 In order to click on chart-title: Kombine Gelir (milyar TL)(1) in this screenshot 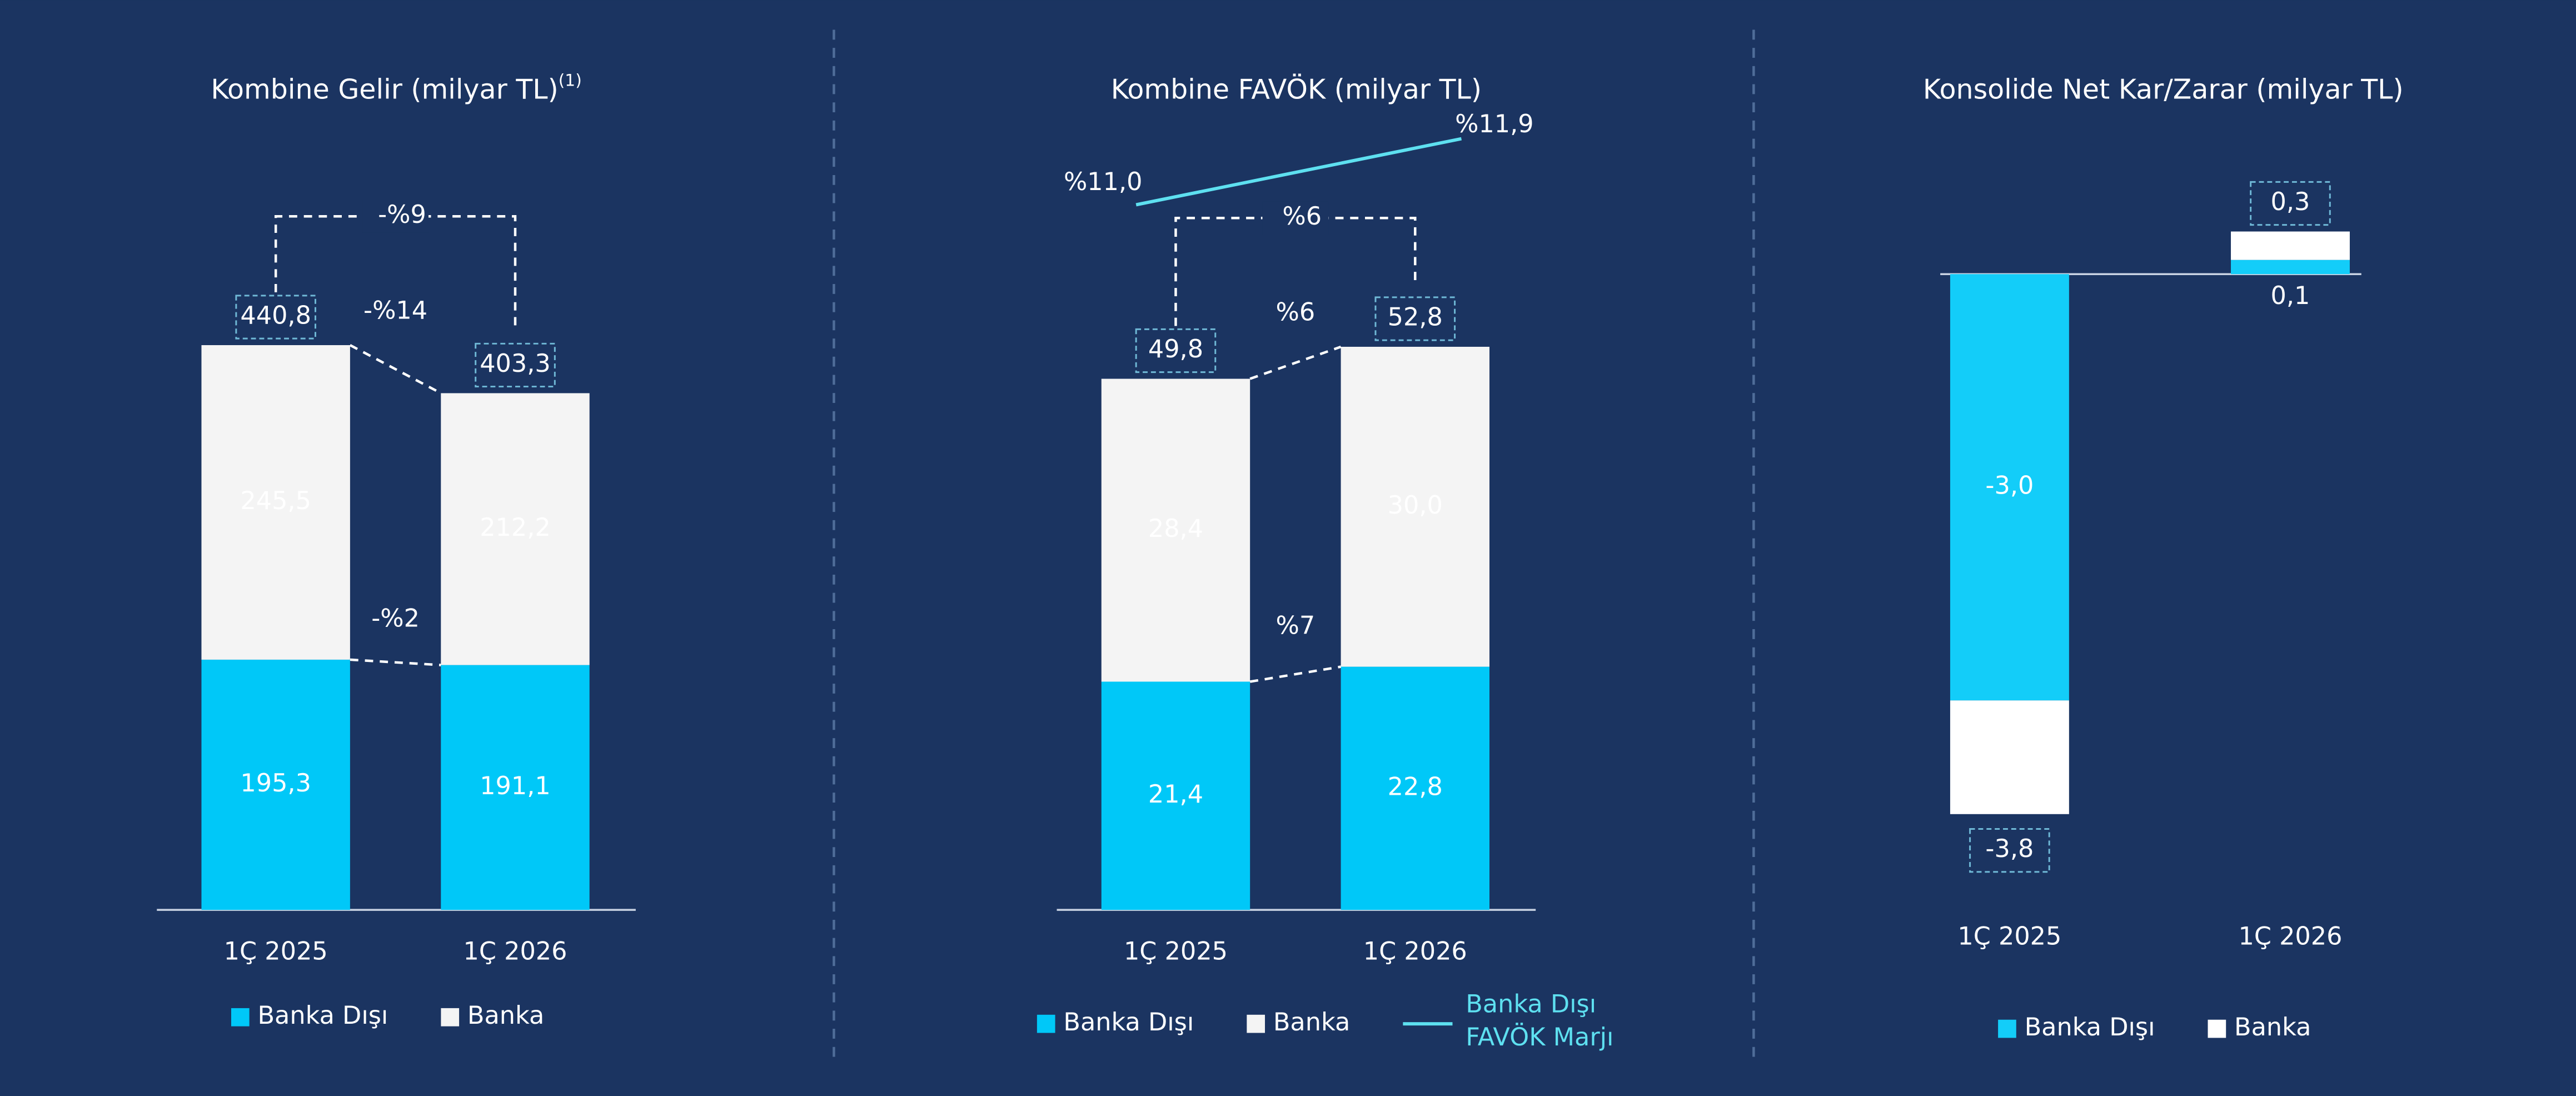, I will do `click(396, 88)`.